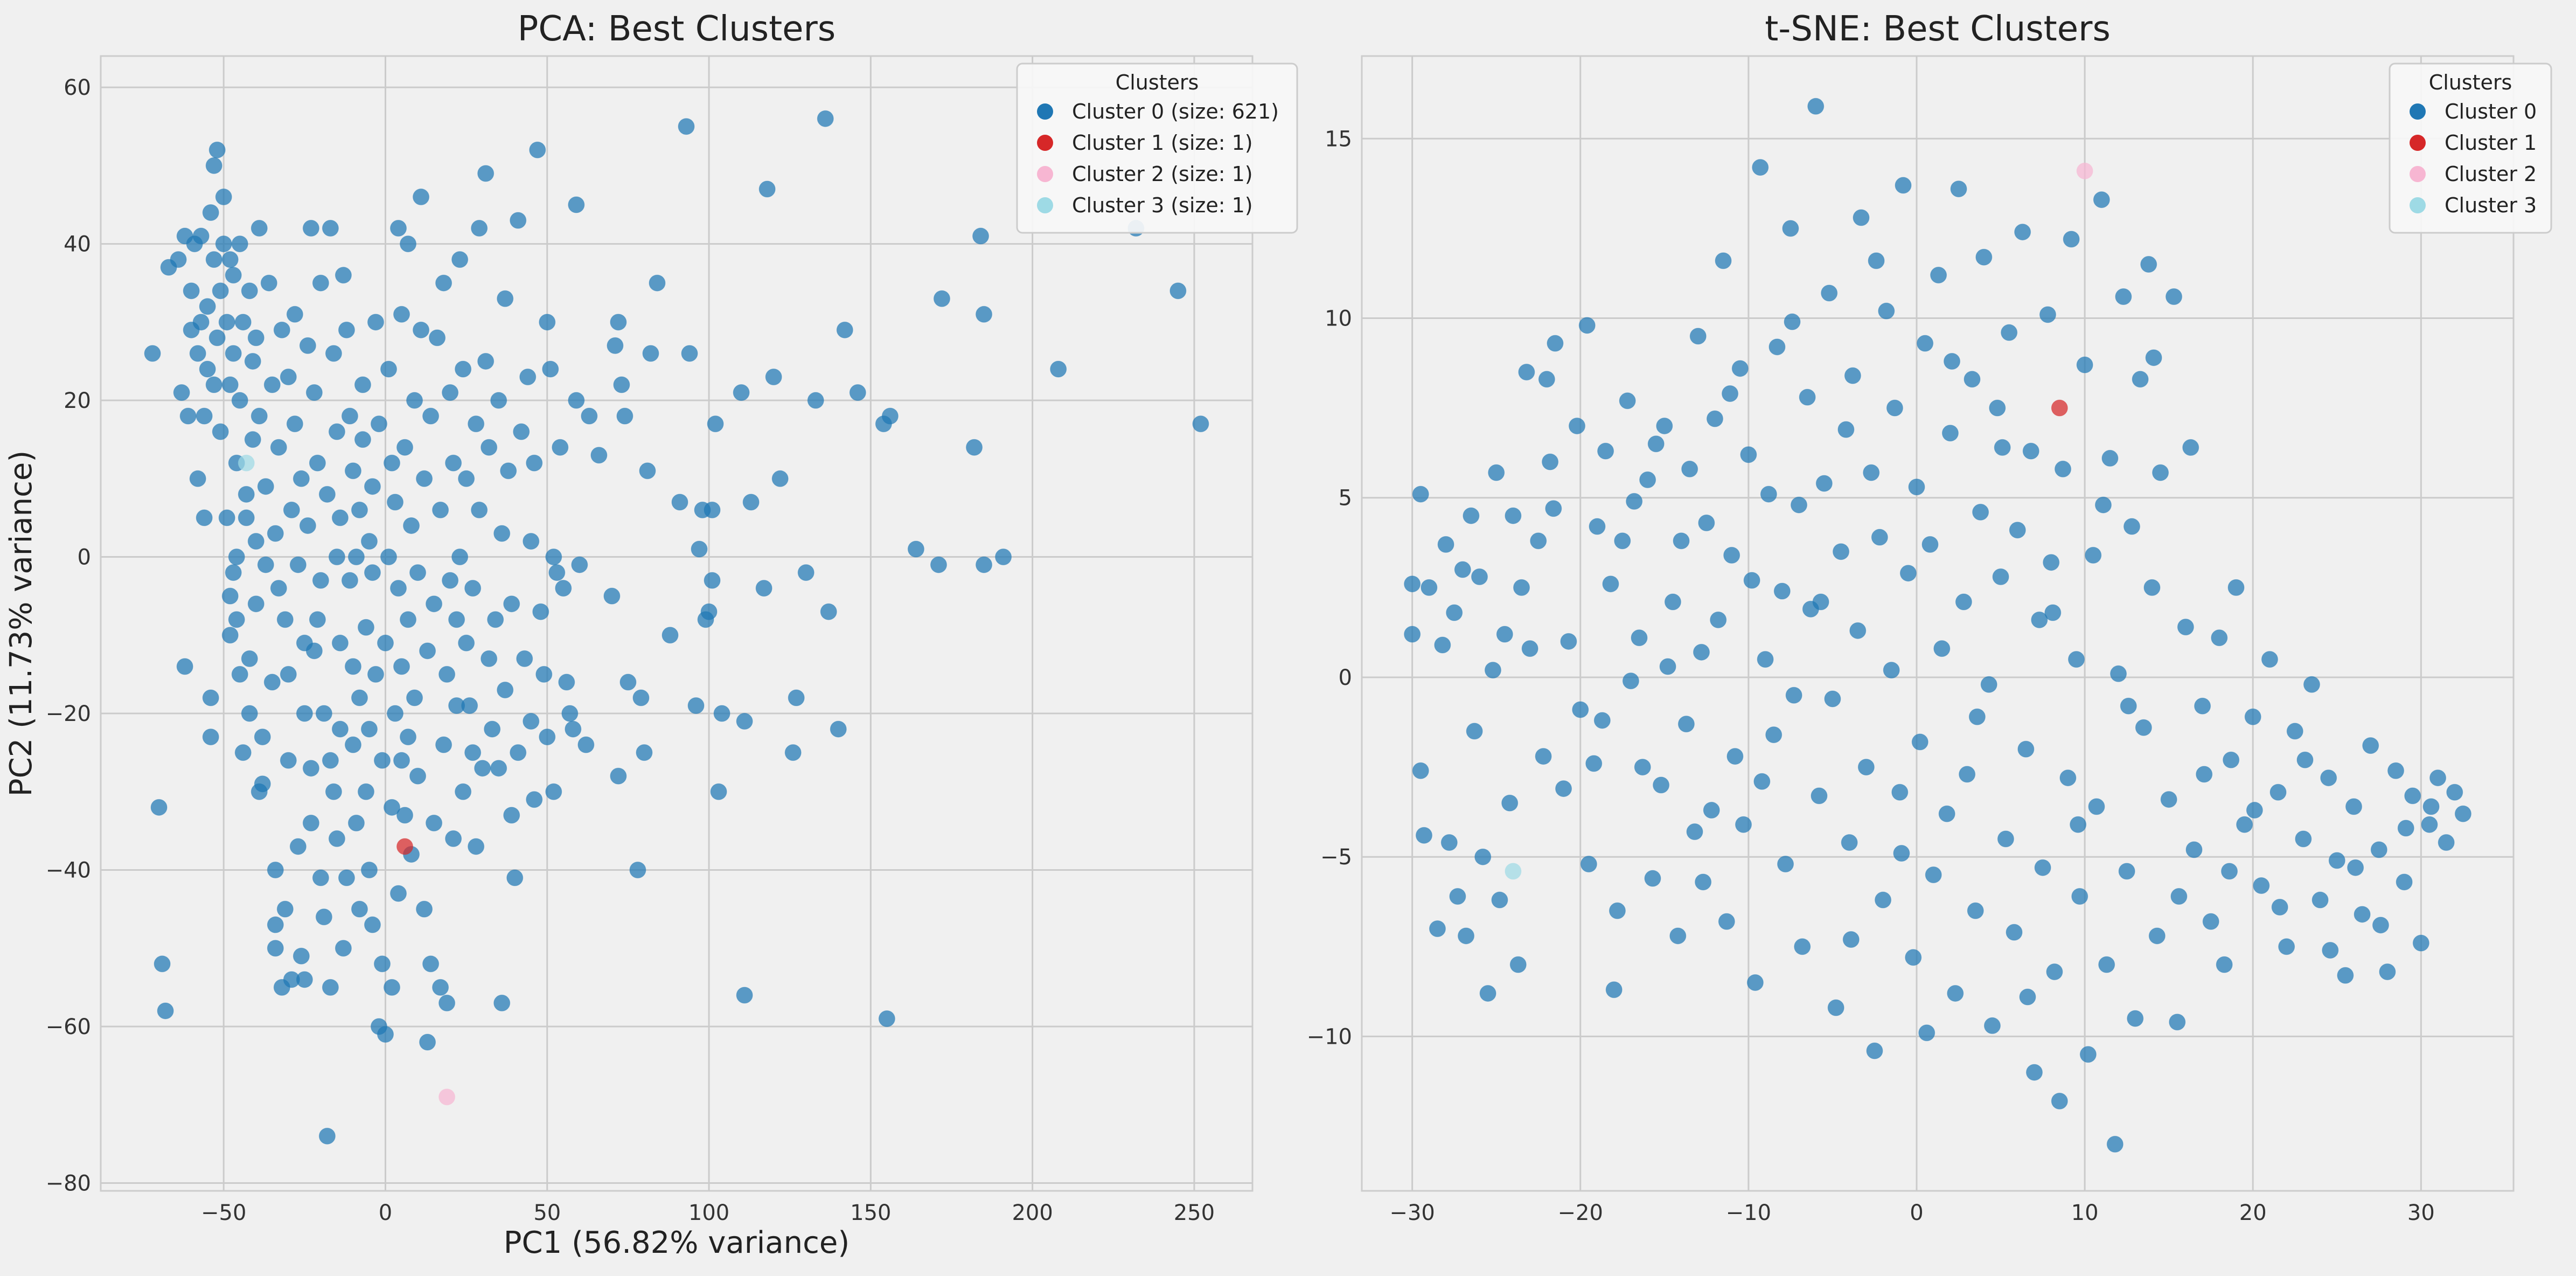  What do you see at coordinates (69, 1027) in the screenshot?
I see `y-tick-label: −60` at bounding box center [69, 1027].